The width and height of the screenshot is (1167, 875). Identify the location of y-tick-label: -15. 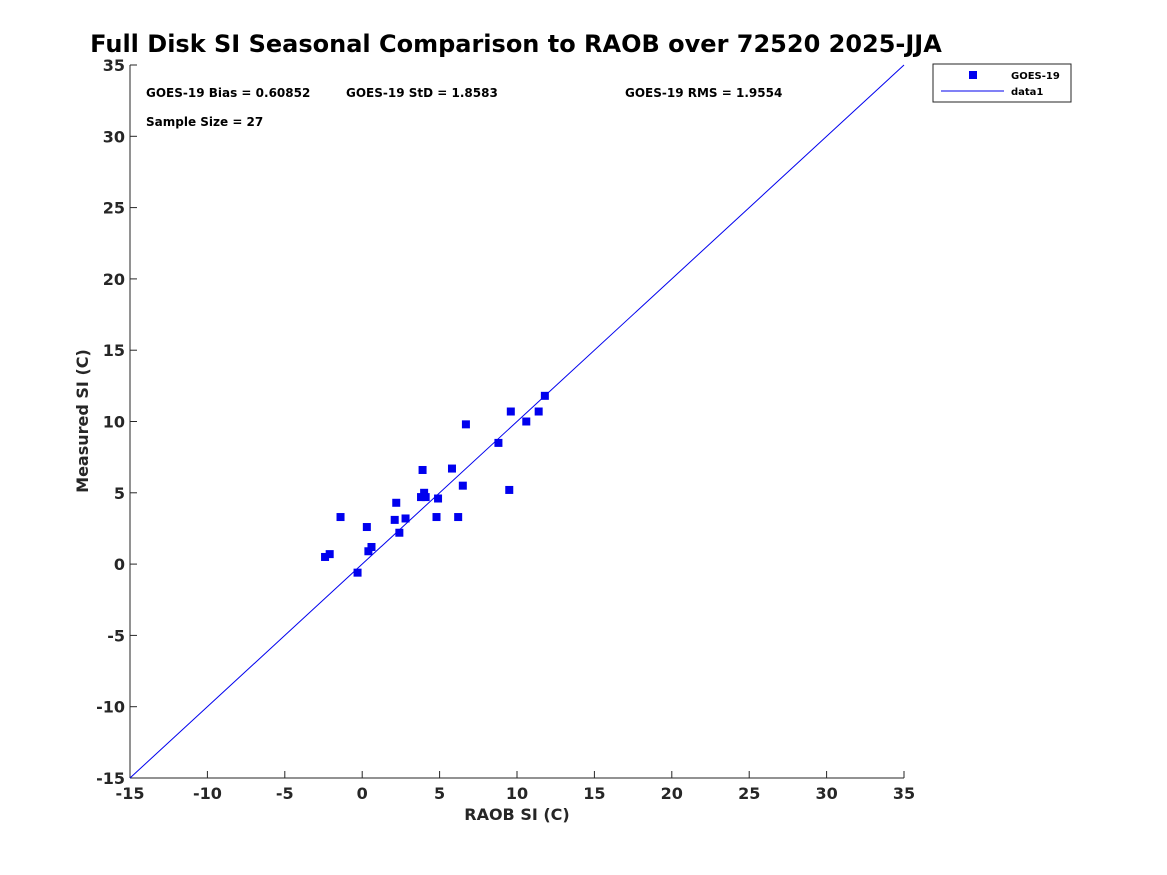
(110, 778).